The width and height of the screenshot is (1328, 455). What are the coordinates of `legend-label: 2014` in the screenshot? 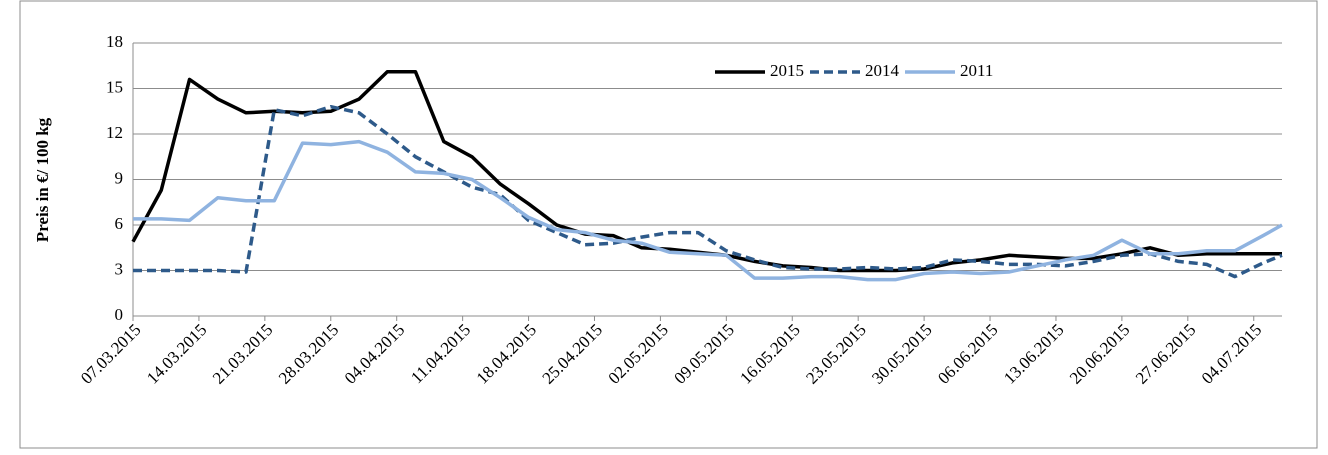 It's located at (882, 70).